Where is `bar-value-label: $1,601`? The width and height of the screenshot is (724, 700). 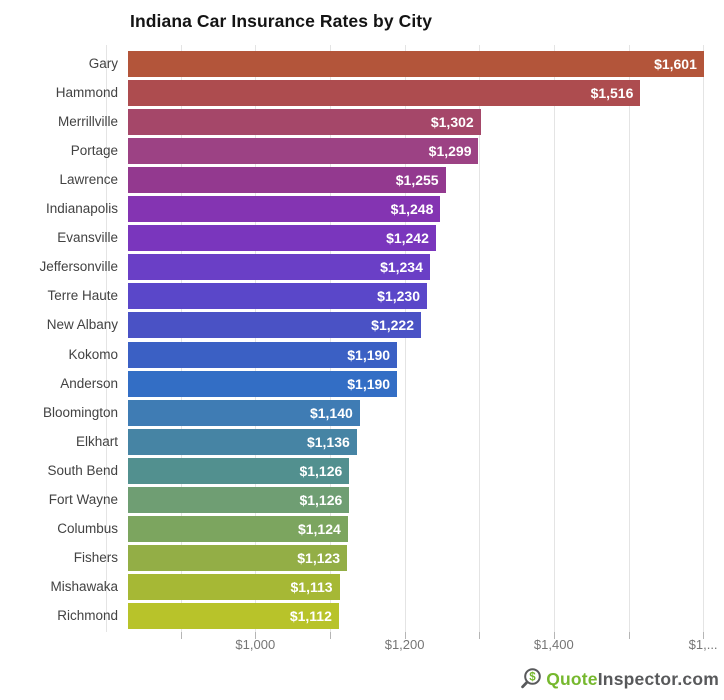
bar-value-label: $1,601 is located at coordinates (675, 64).